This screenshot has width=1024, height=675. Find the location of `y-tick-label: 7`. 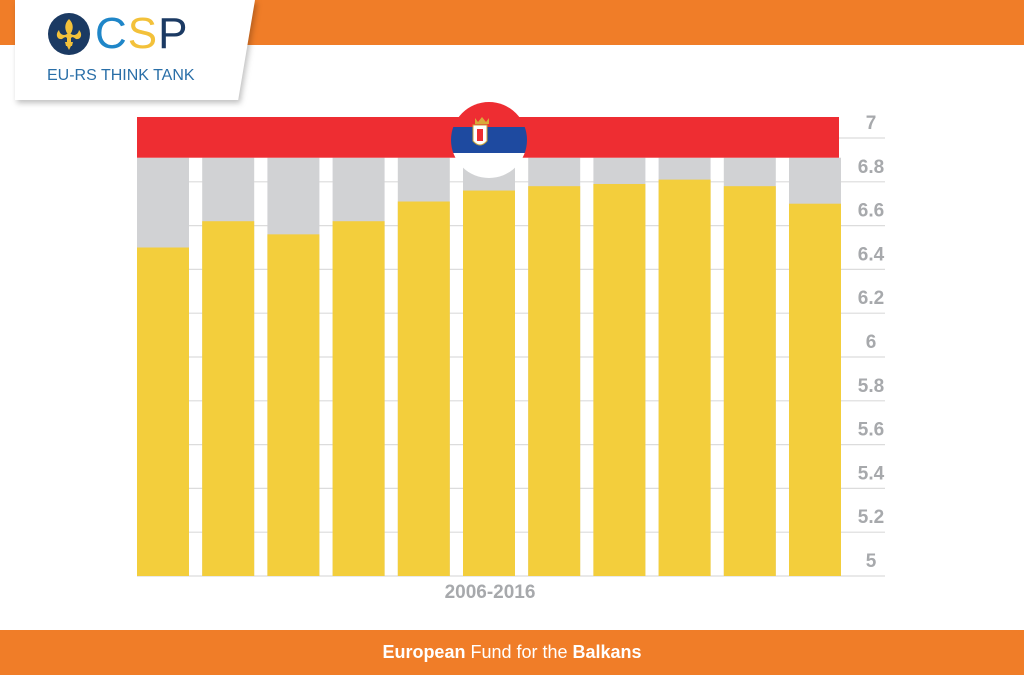

y-tick-label: 7 is located at coordinates (871, 123).